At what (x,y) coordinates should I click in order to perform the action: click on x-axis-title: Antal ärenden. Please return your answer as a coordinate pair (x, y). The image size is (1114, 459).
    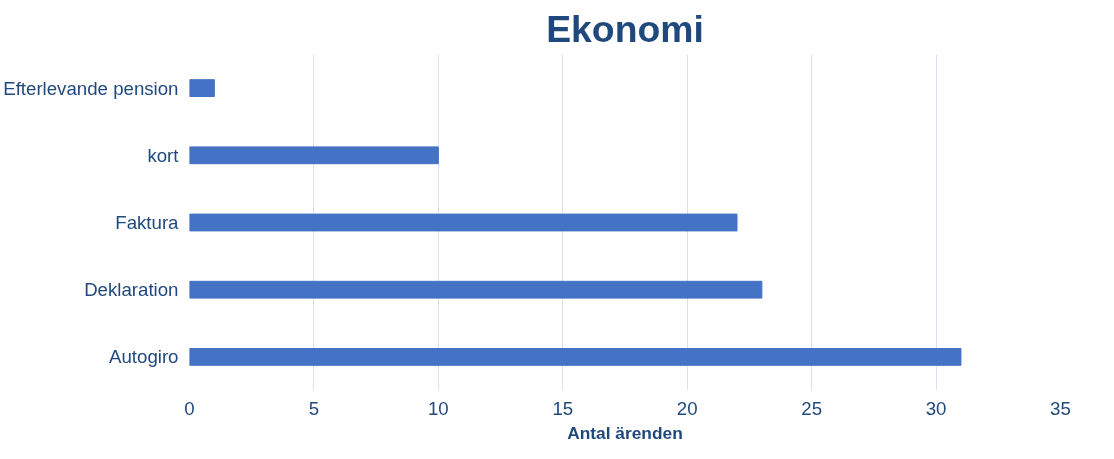
    Looking at the image, I should click on (625, 432).